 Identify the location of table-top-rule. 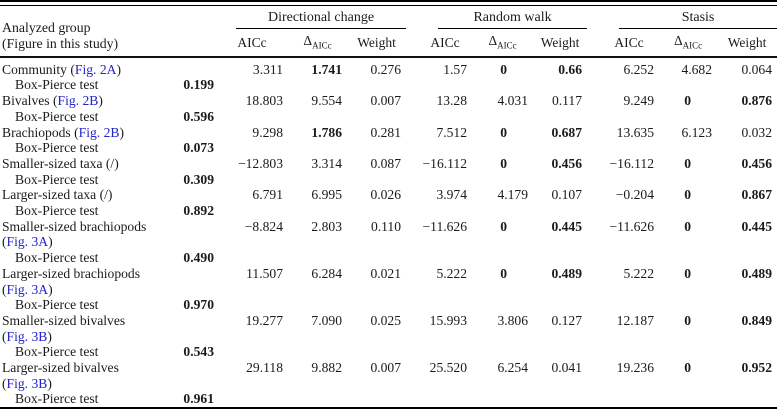
(388, 3).